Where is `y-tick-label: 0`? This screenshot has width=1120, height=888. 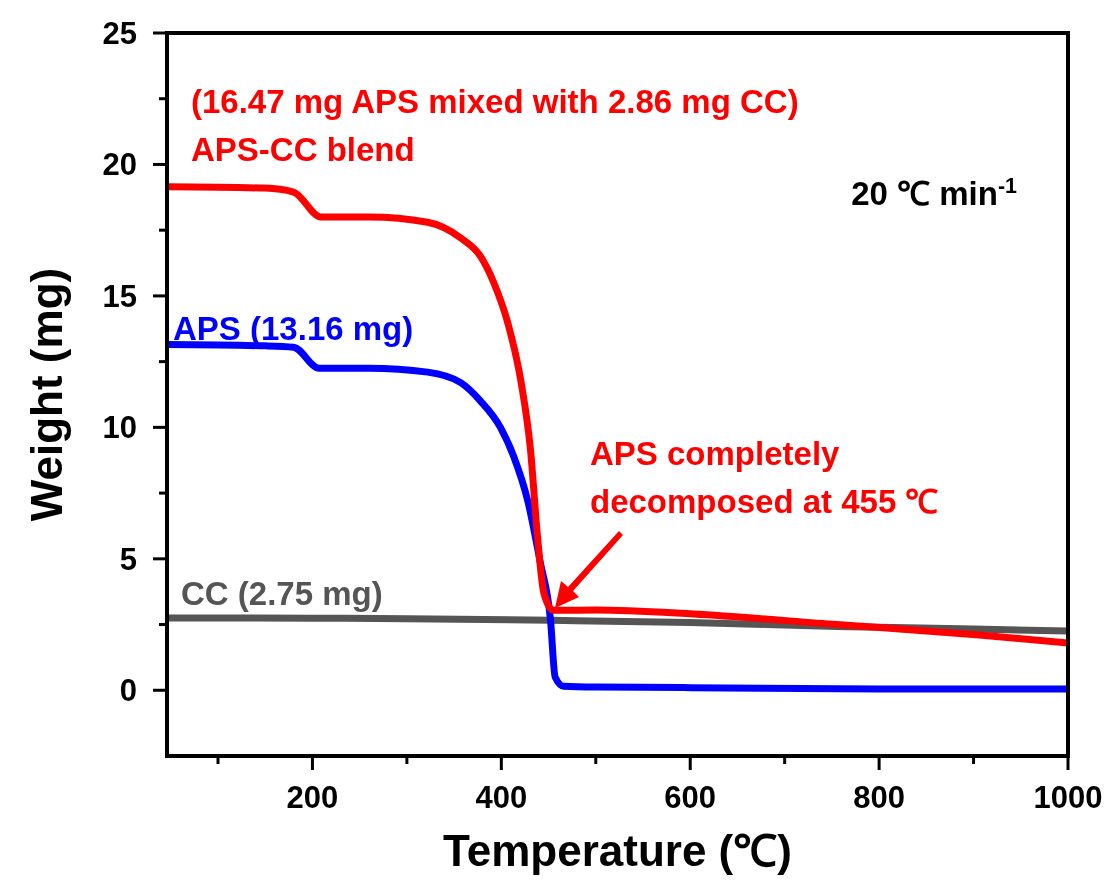
y-tick-label: 0 is located at coordinates (128, 691).